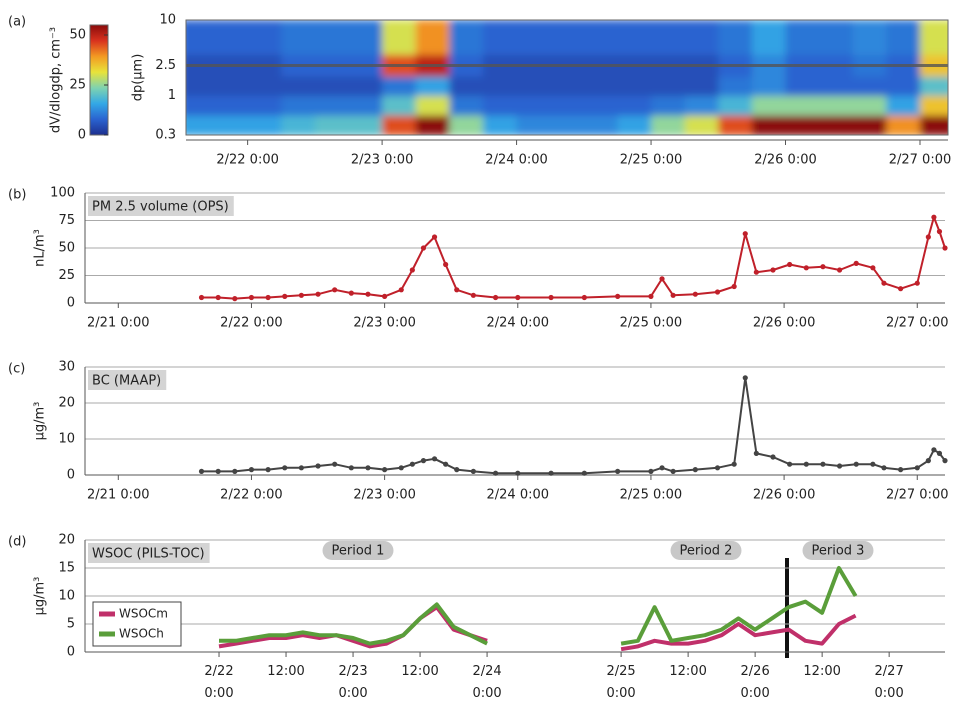 The height and width of the screenshot is (712, 968). What do you see at coordinates (165, 135) in the screenshot?
I see `y-tick-label: 0.3` at bounding box center [165, 135].